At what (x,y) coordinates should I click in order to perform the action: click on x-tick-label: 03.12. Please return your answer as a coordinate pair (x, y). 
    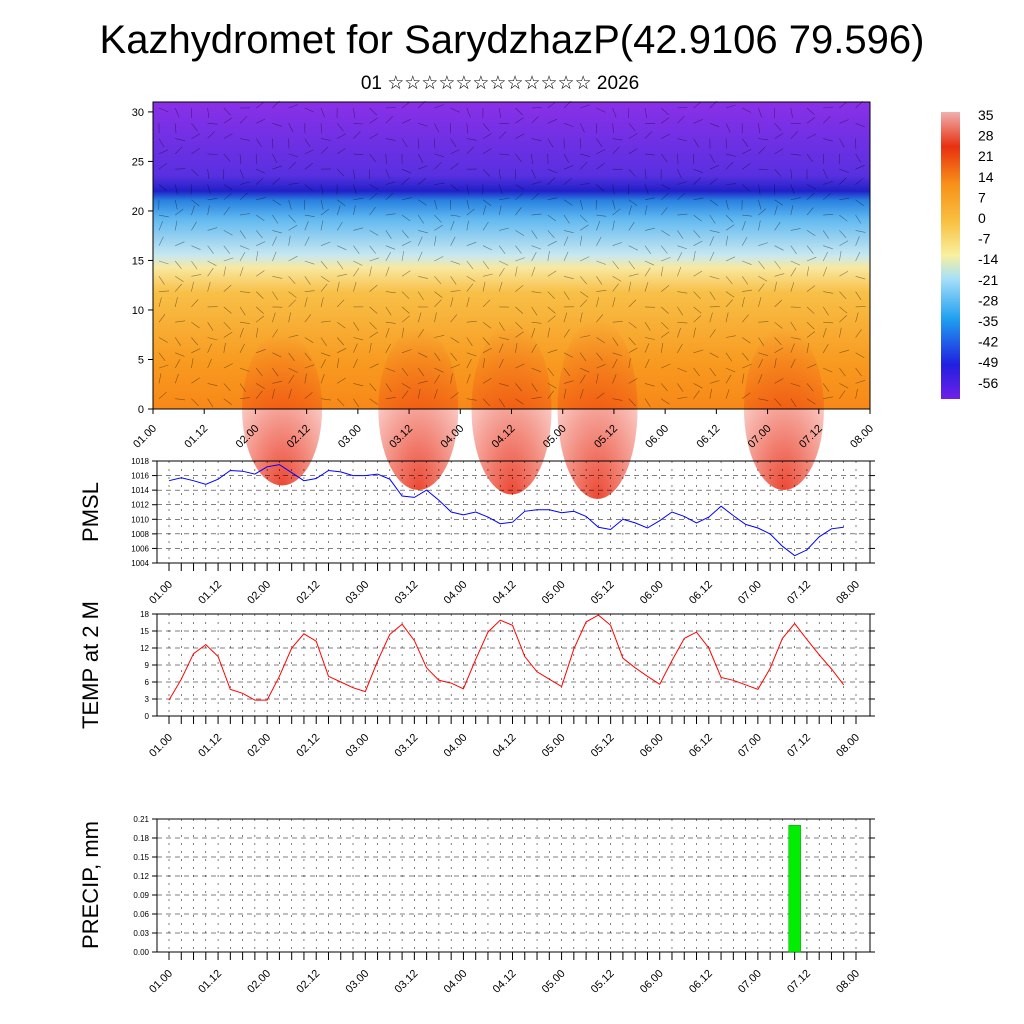
    Looking at the image, I should click on (407, 746).